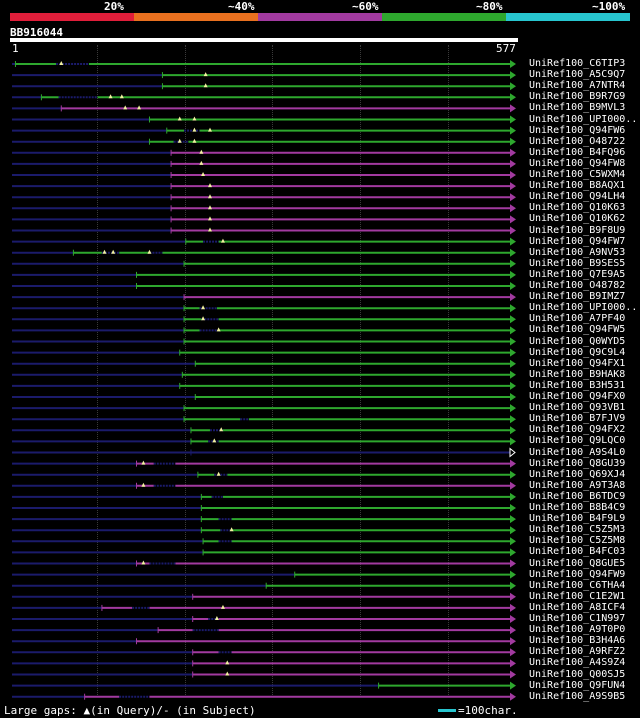 Image resolution: width=640 pixels, height=718 pixels. Describe the element at coordinates (577, 596) in the screenshot. I see `hit-label: UniRef100_C1E2W1` at that location.